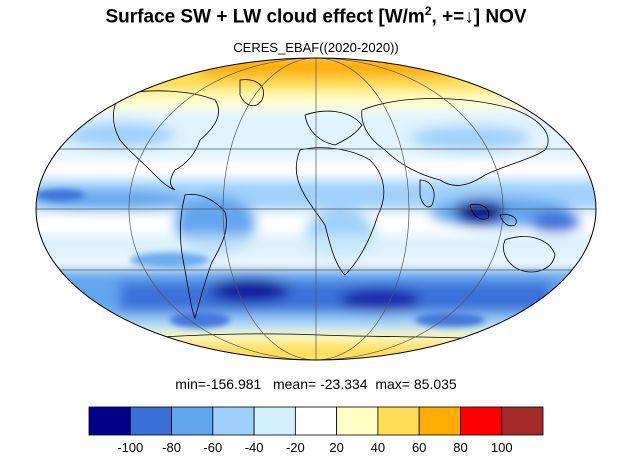  Describe the element at coordinates (336, 447) in the screenshot. I see `colorbar-tick-label: 20` at that location.